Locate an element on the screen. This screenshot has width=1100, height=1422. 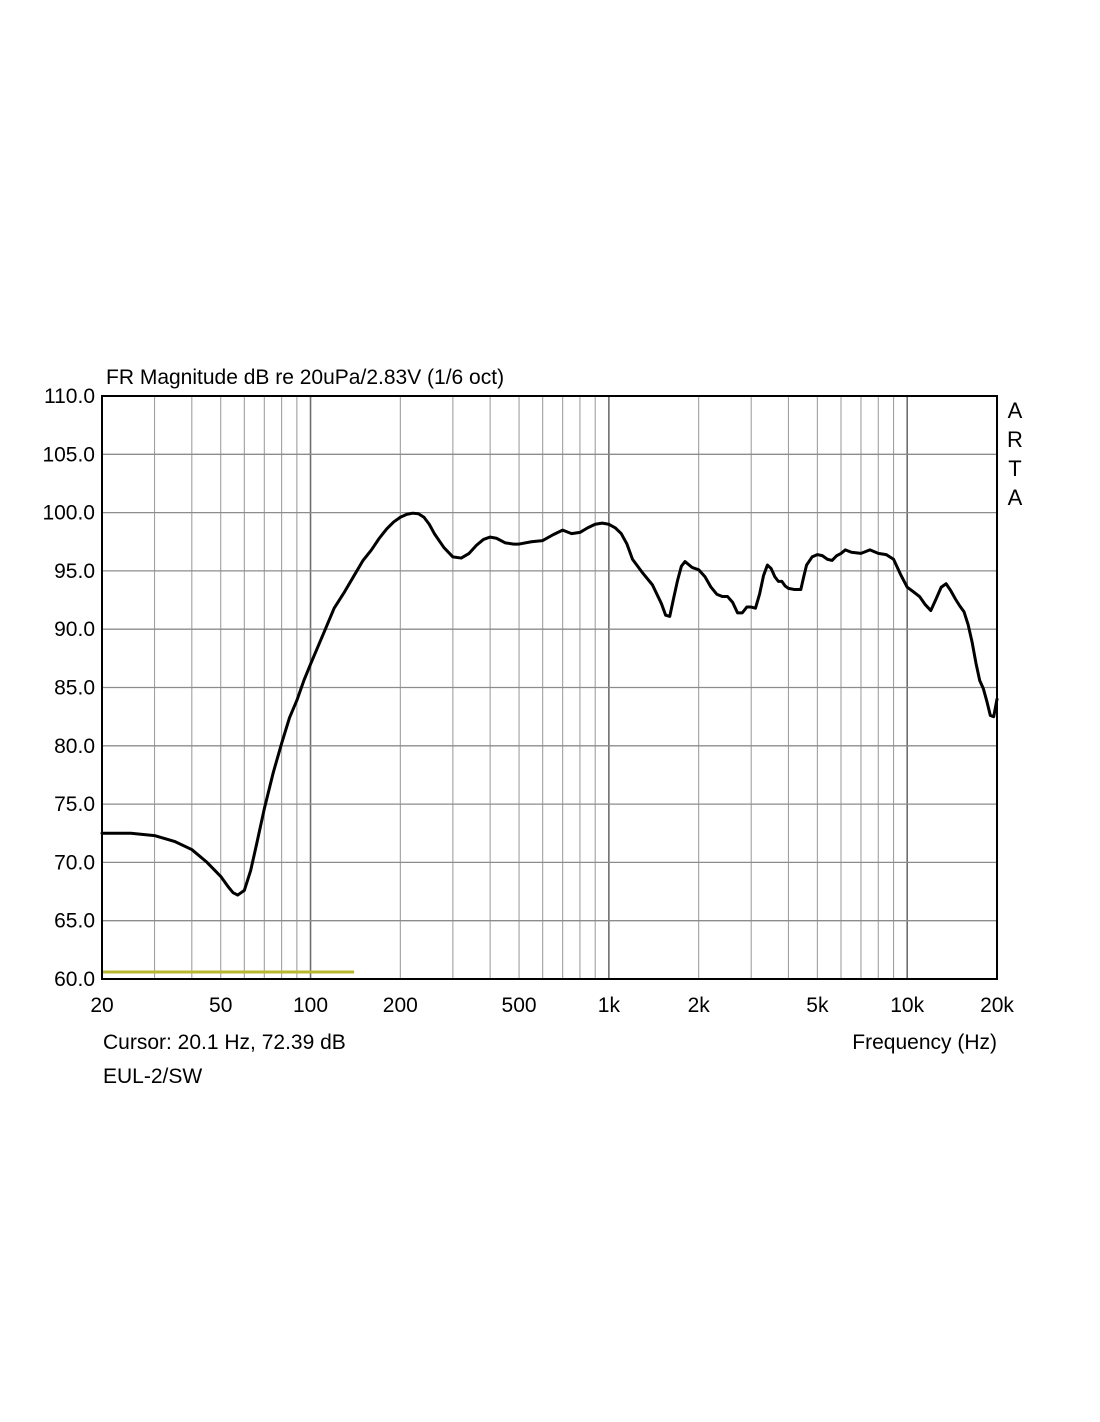
x-tick-label: 5k is located at coordinates (817, 1005).